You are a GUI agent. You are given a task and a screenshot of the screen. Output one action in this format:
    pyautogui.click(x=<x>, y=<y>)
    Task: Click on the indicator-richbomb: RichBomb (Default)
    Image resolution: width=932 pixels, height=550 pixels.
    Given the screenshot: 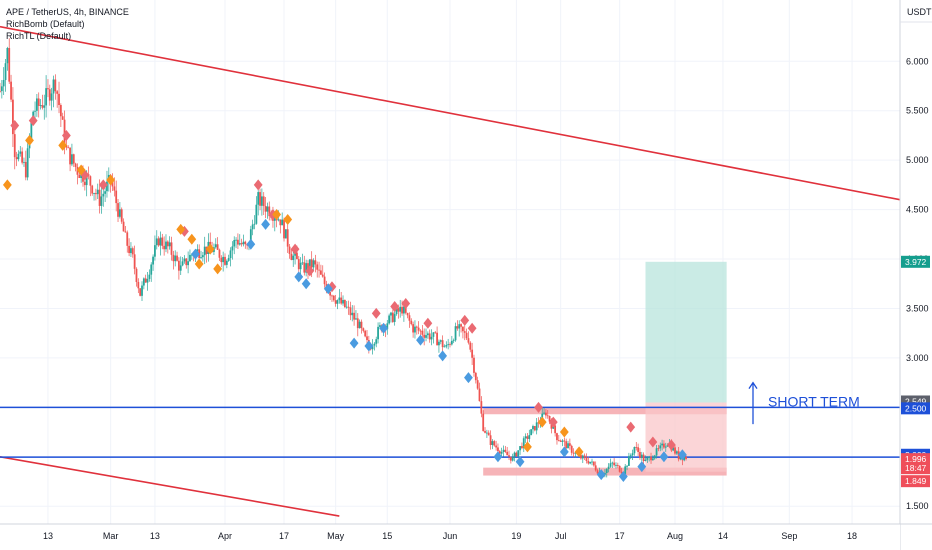 What is the action you would take?
    pyautogui.click(x=45, y=24)
    